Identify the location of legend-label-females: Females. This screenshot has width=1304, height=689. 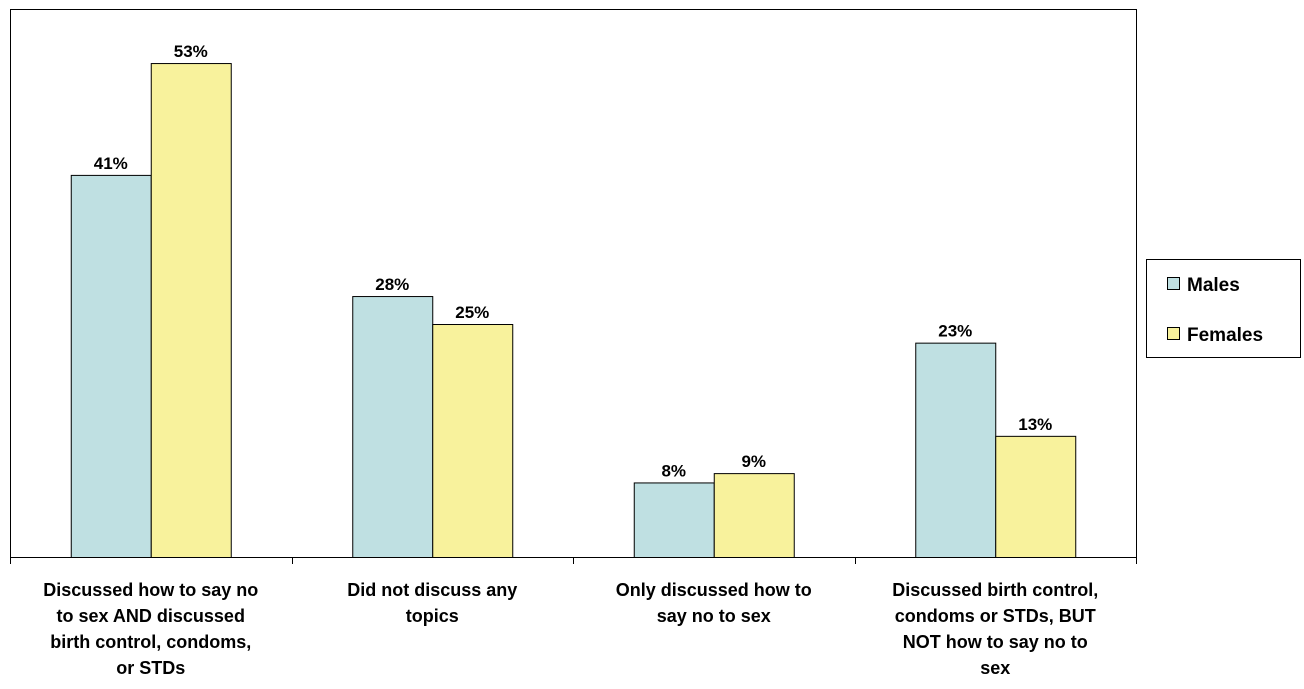
(1225, 335).